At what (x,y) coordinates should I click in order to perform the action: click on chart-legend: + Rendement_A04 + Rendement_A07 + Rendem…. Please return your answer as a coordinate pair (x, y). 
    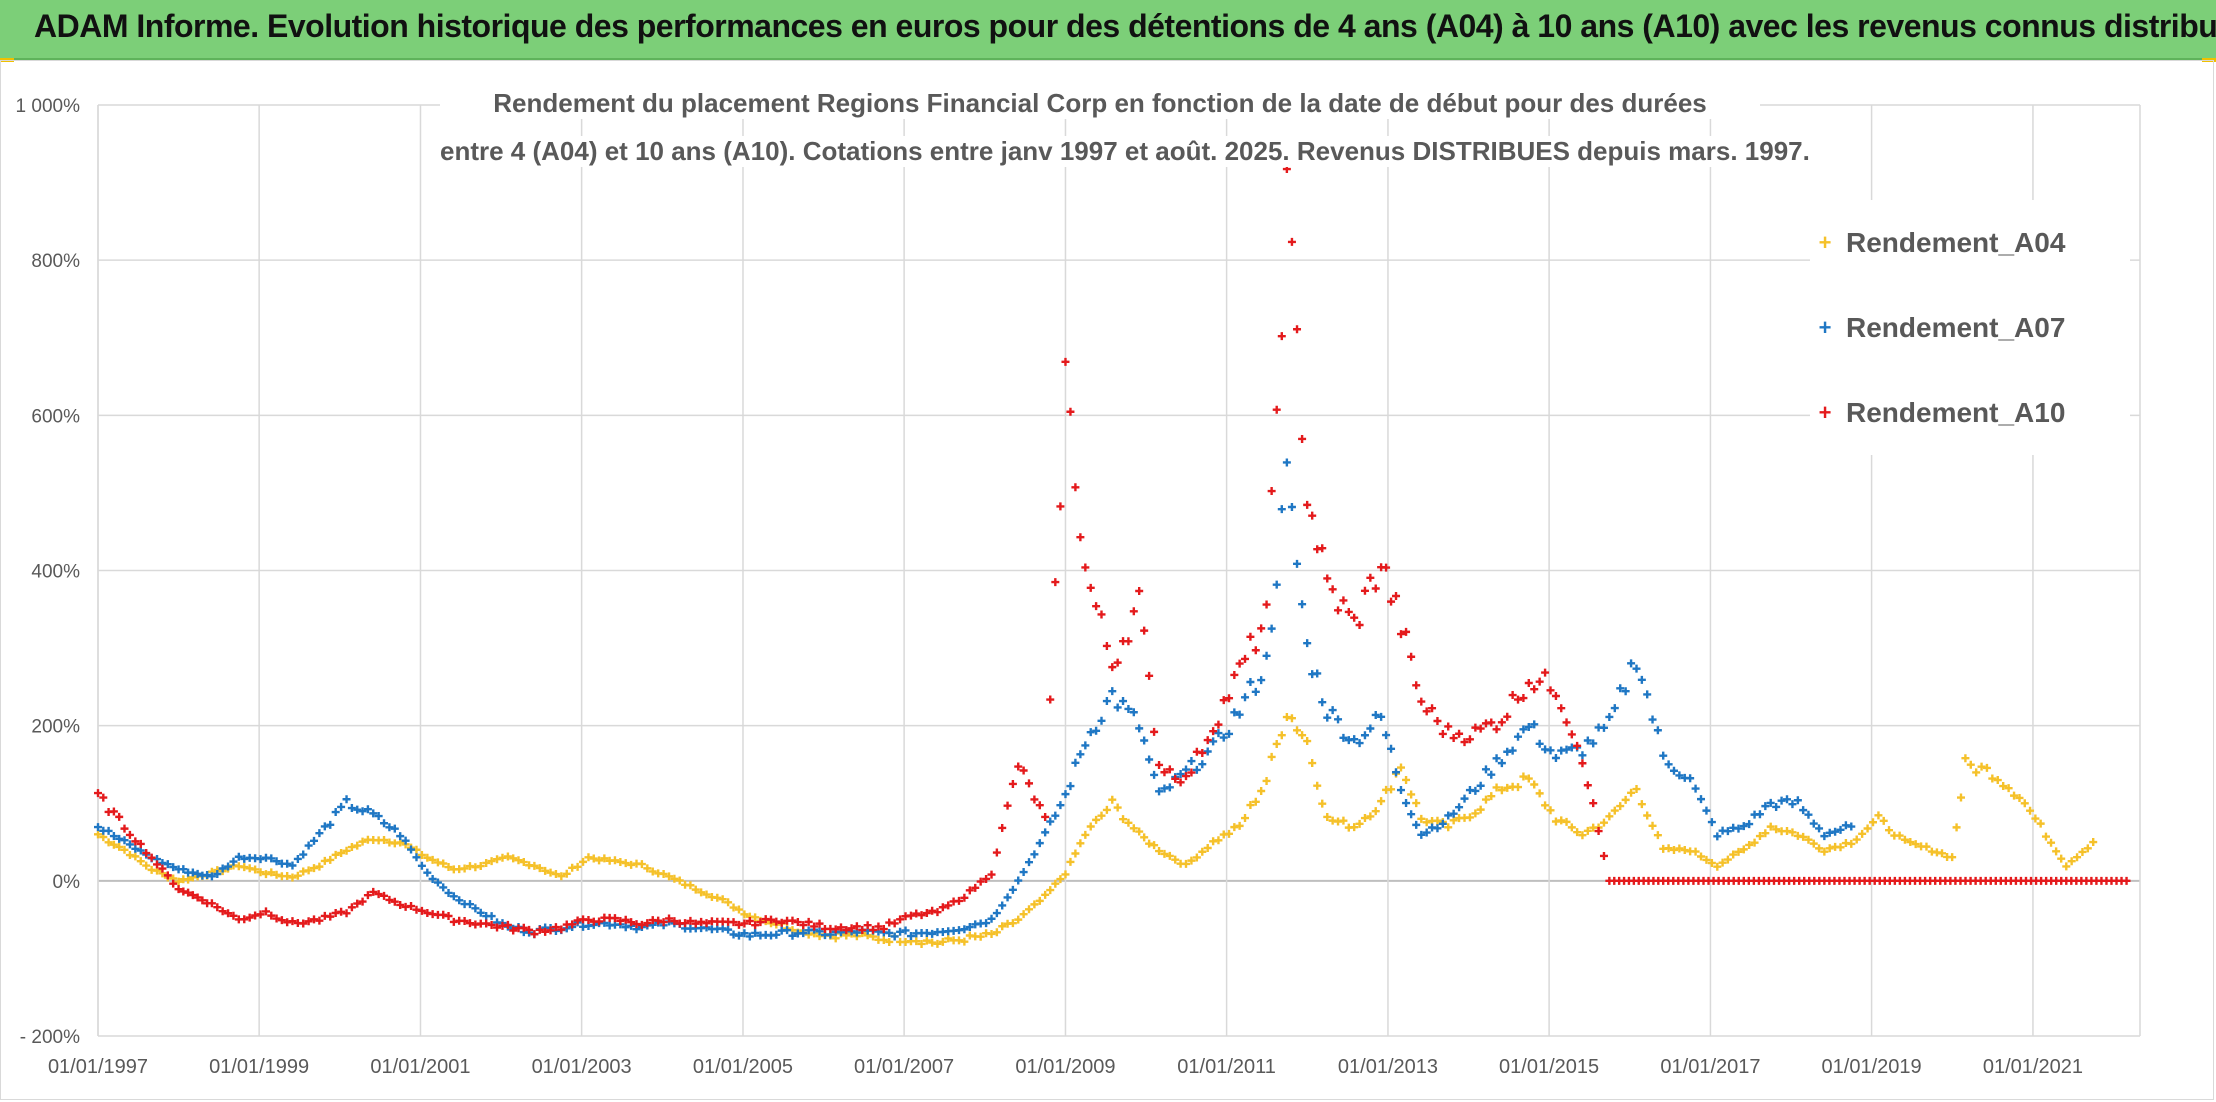
    Looking at the image, I should click on (1970, 327).